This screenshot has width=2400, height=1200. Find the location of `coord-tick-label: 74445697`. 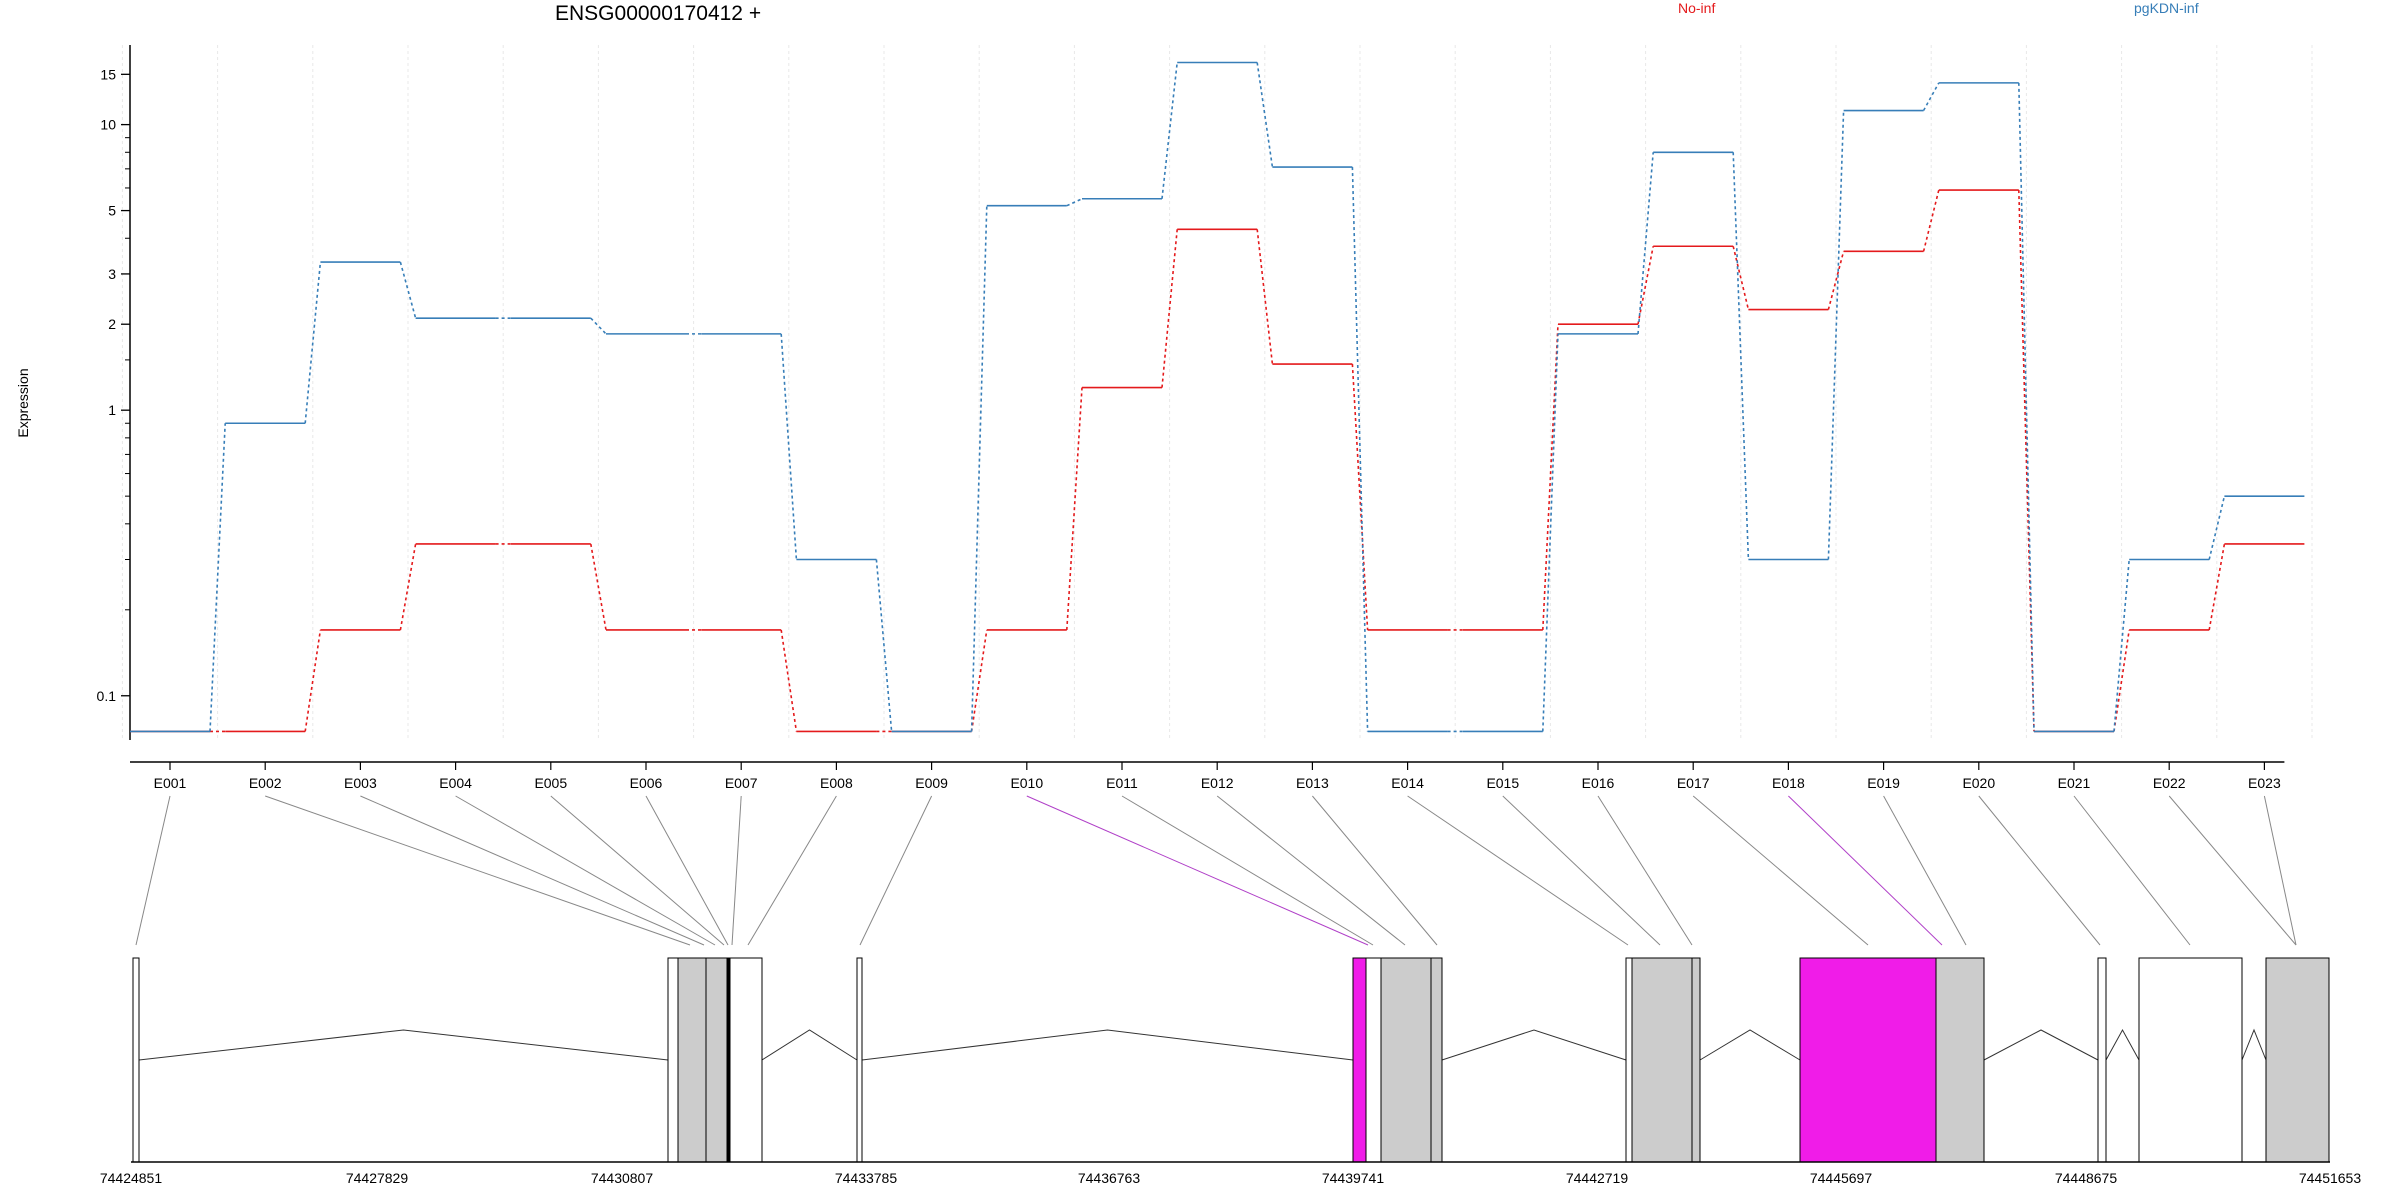

coord-tick-label: 74445697 is located at coordinates (1841, 1178).